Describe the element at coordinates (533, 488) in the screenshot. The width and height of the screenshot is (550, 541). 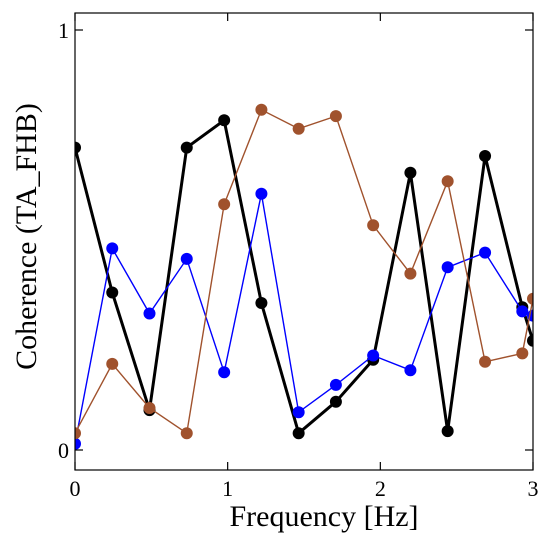
I see `x-tick-label: 3` at that location.